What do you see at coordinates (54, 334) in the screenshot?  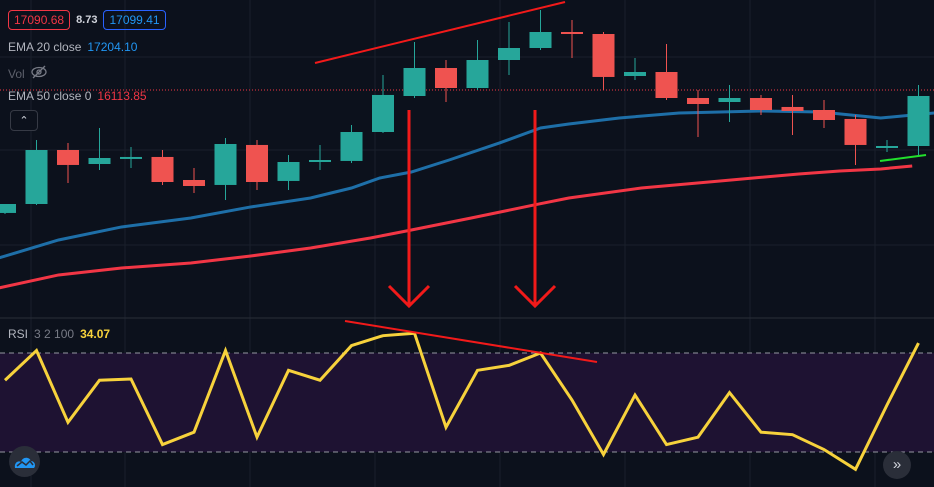 I see `rsi-params: 3 2 100` at bounding box center [54, 334].